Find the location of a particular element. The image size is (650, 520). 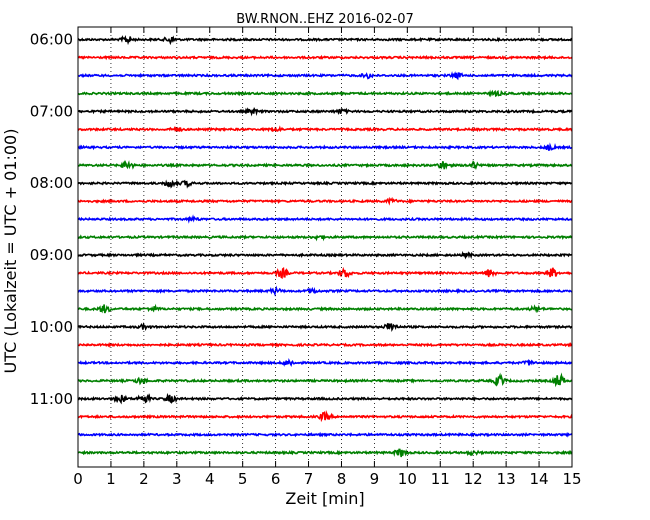

x-tick-label: 2 is located at coordinates (144, 479).